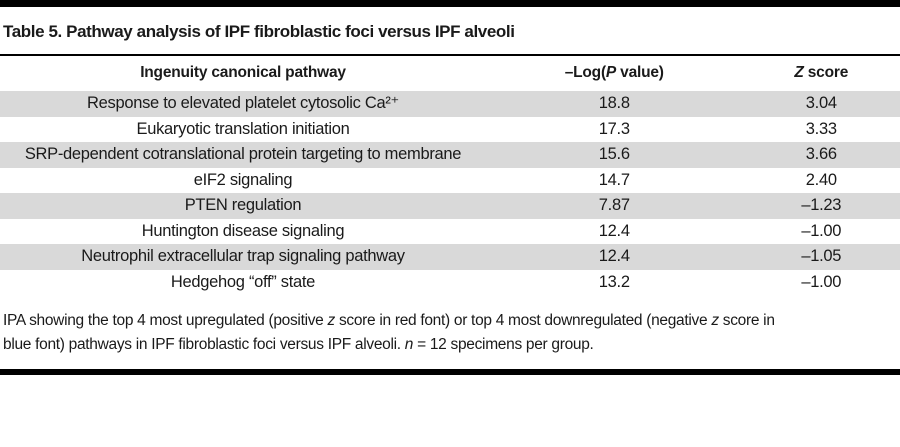  I want to click on zscore-cell: –1.23, so click(821, 205).